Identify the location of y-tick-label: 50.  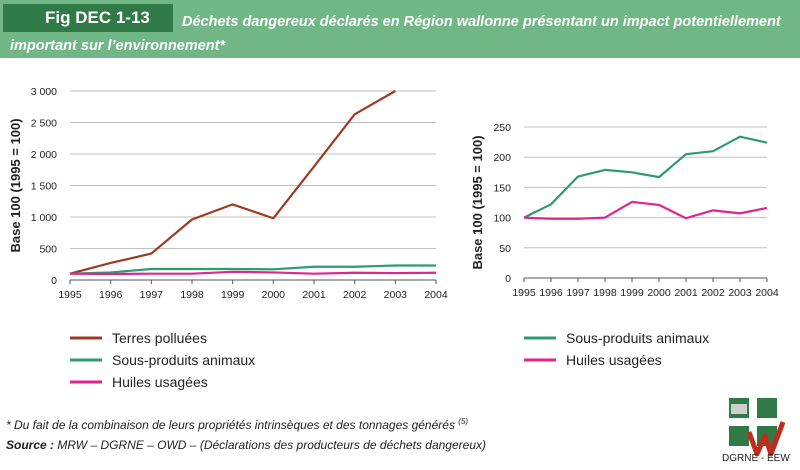
(505, 249).